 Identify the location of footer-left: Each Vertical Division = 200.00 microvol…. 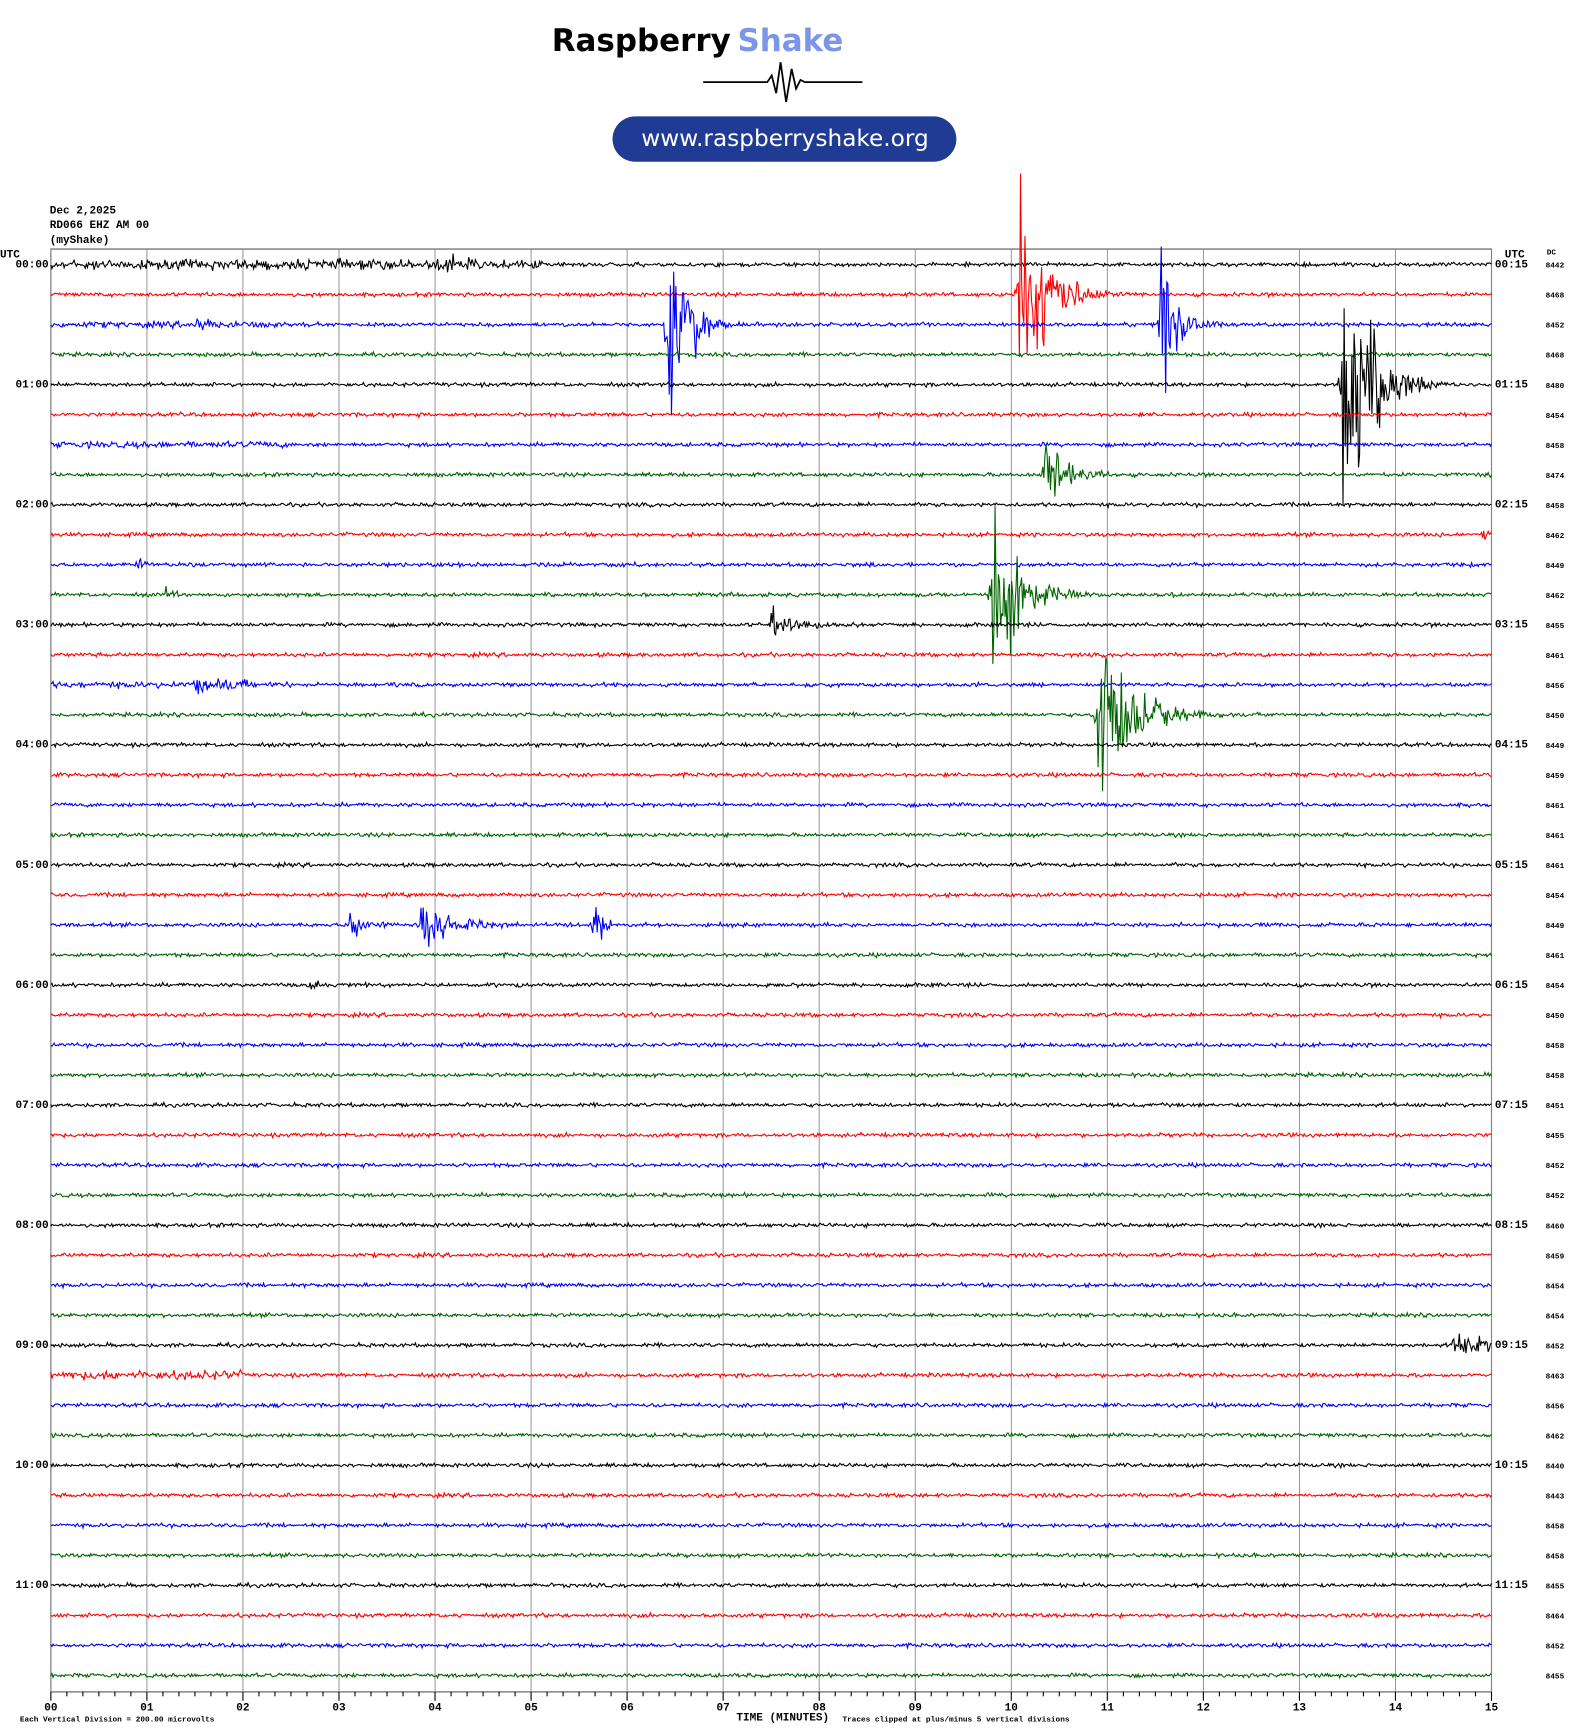
(117, 1721).